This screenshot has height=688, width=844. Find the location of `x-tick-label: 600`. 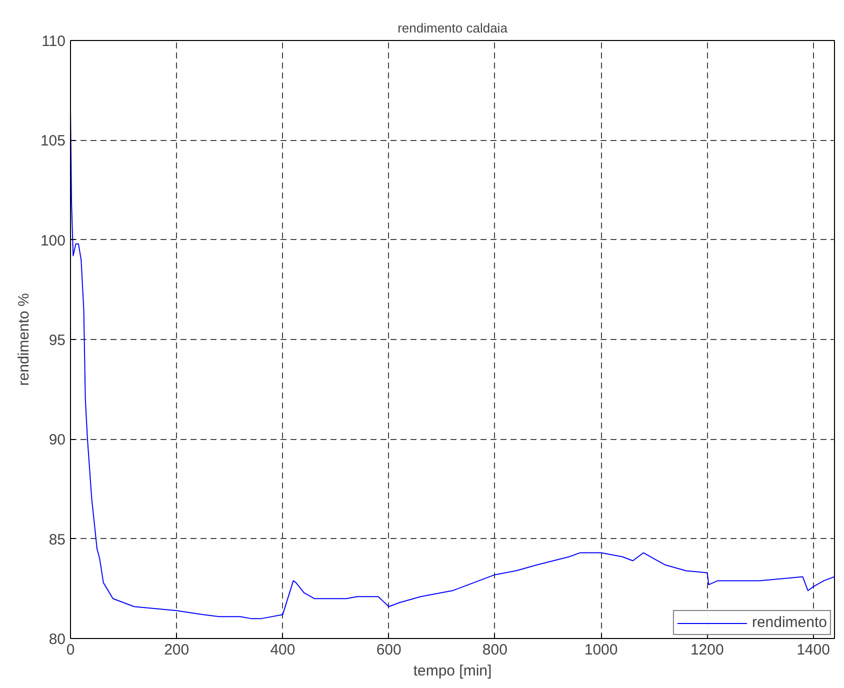

x-tick-label: 600 is located at coordinates (389, 650).